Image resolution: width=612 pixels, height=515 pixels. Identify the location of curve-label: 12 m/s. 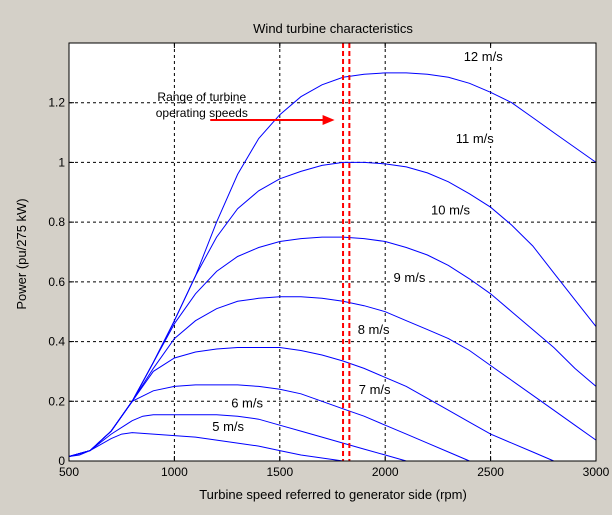
(484, 56).